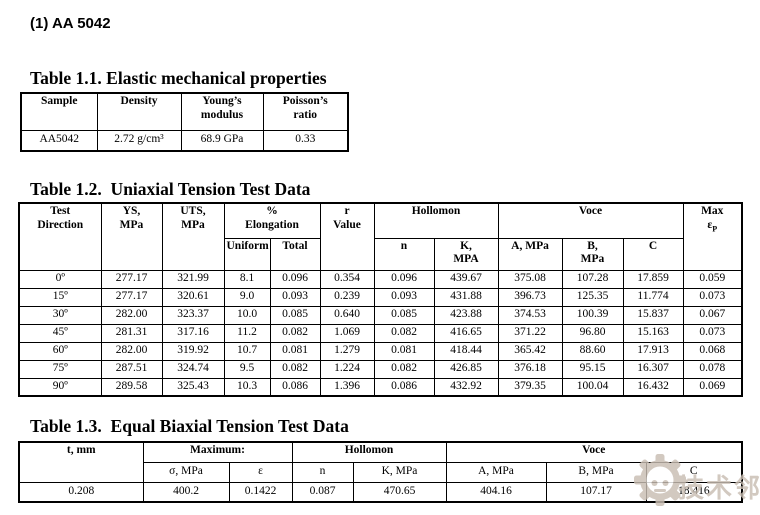  Describe the element at coordinates (60, 224) in the screenshot. I see `th-line: Direction` at that location.